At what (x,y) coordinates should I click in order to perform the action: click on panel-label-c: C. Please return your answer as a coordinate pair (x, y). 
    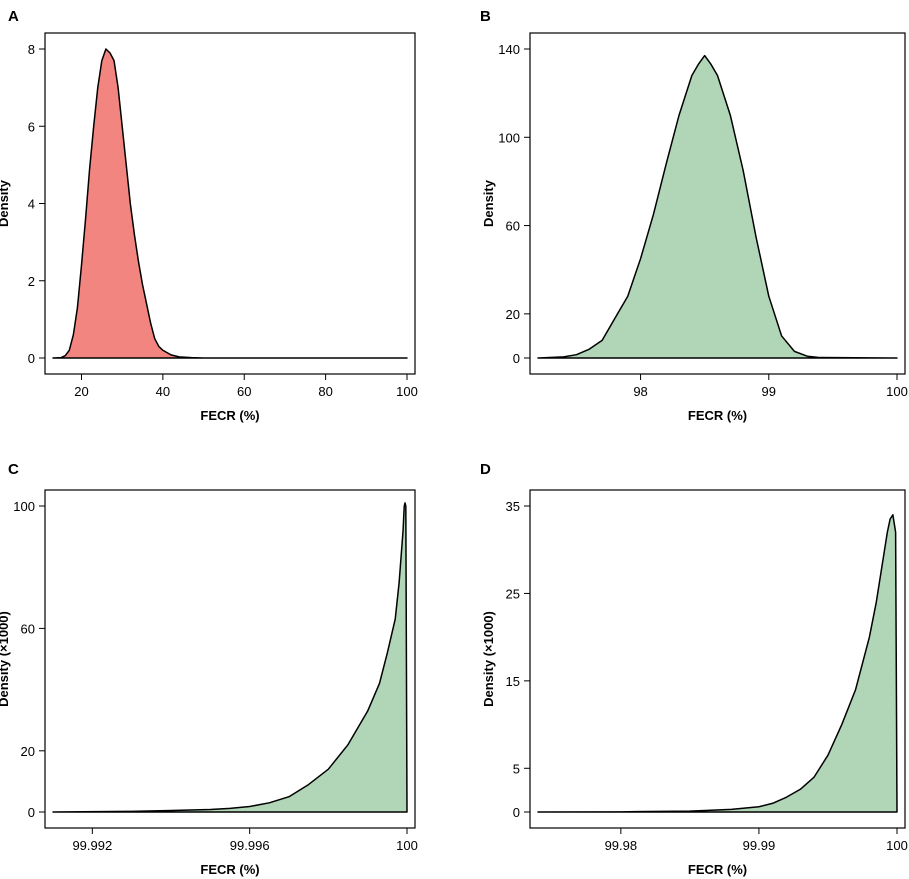
    Looking at the image, I should click on (13, 469).